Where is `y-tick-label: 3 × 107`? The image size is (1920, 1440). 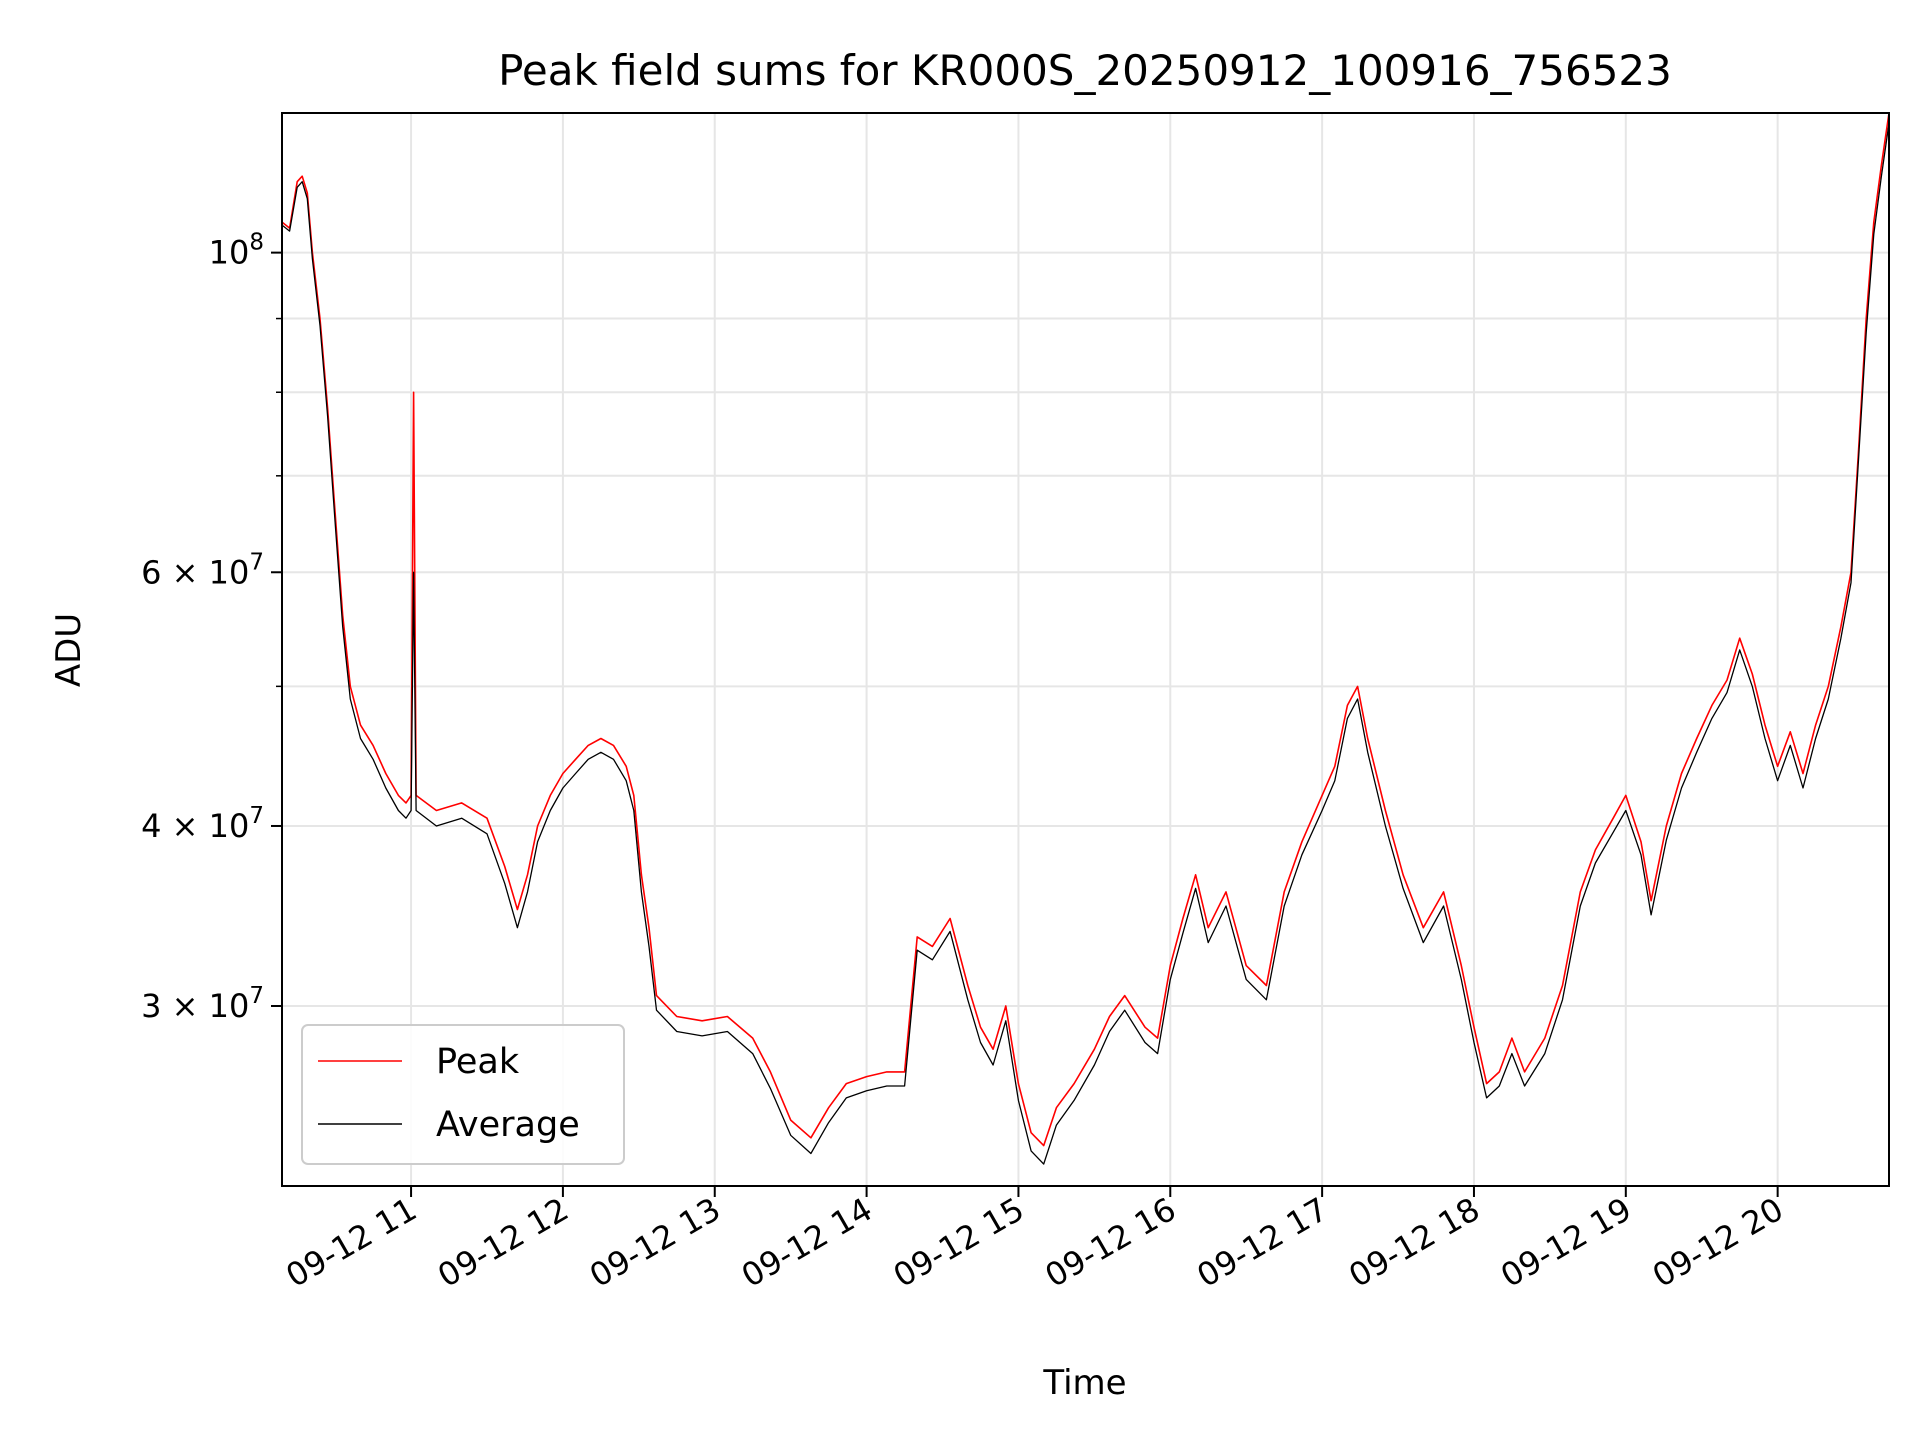 y-tick-label: 3 × 107 is located at coordinates (202, 1004).